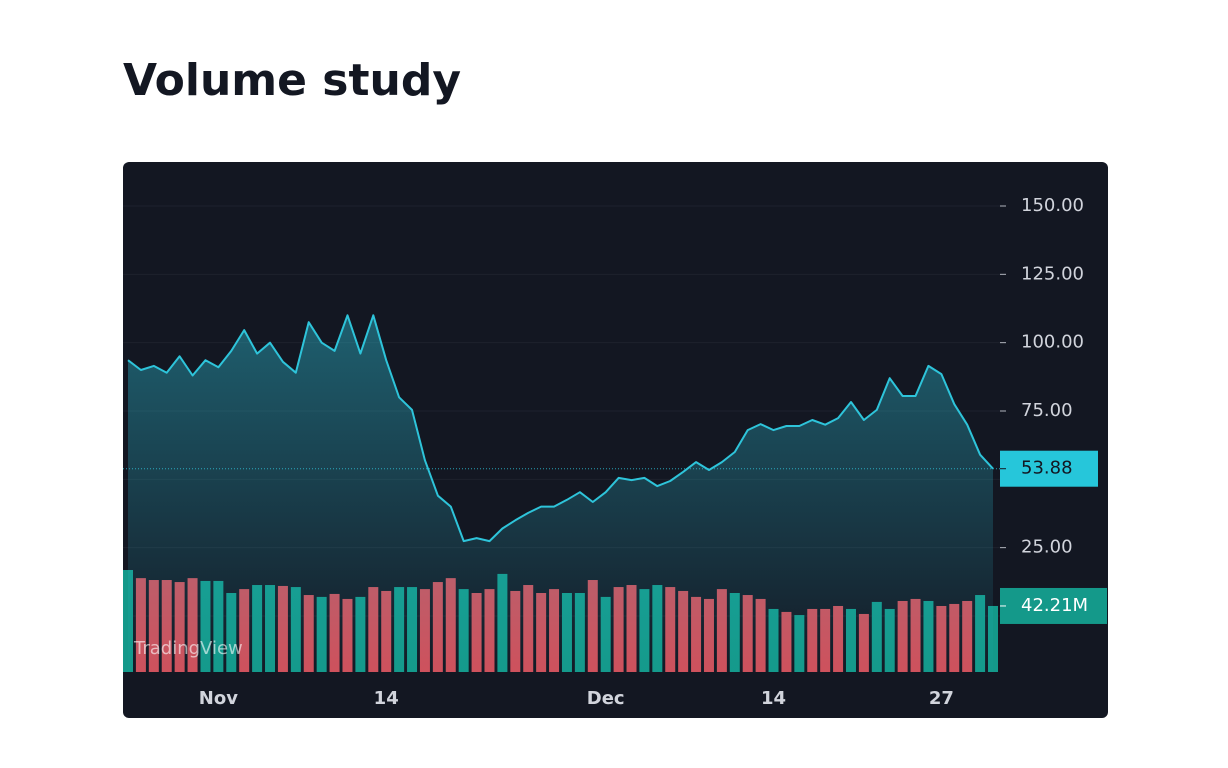 The width and height of the screenshot is (1228, 768). What do you see at coordinates (1047, 410) in the screenshot?
I see `y-tick-label: 75.00` at bounding box center [1047, 410].